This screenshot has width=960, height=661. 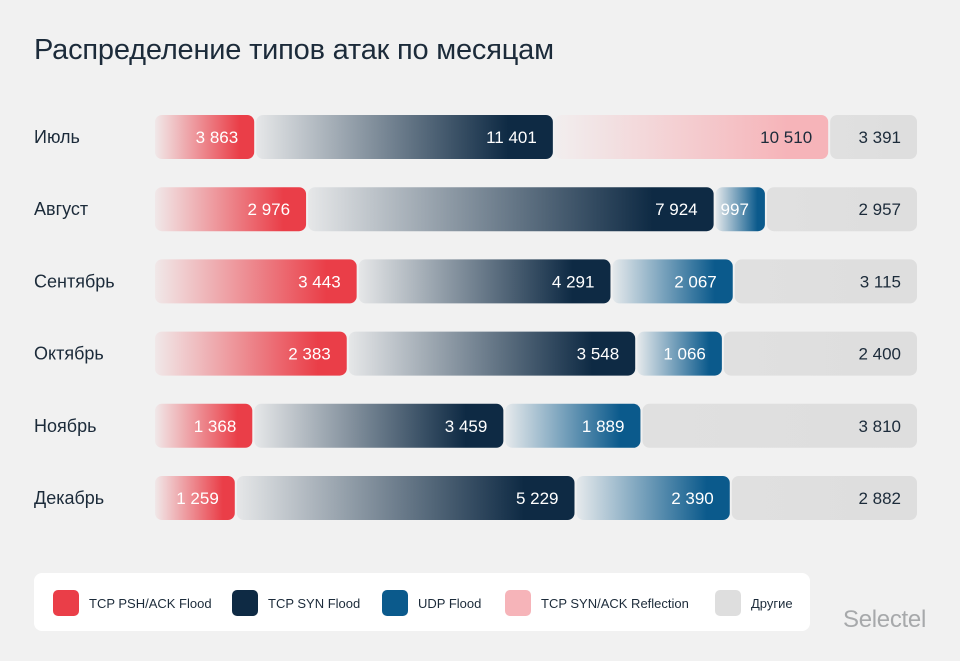 What do you see at coordinates (603, 426) in the screenshot?
I see `data-label-udp: 1 889` at bounding box center [603, 426].